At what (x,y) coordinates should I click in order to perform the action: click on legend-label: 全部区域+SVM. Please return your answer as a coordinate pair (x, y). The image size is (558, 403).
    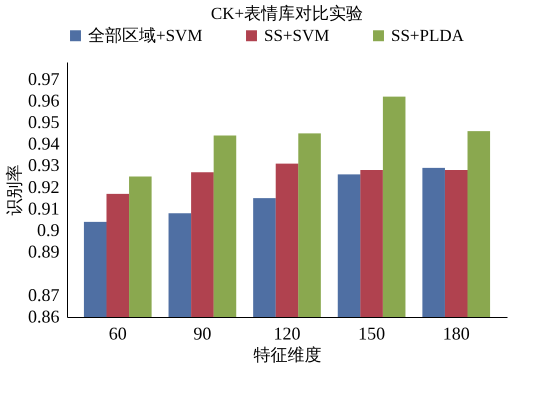
    Looking at the image, I should click on (145, 35).